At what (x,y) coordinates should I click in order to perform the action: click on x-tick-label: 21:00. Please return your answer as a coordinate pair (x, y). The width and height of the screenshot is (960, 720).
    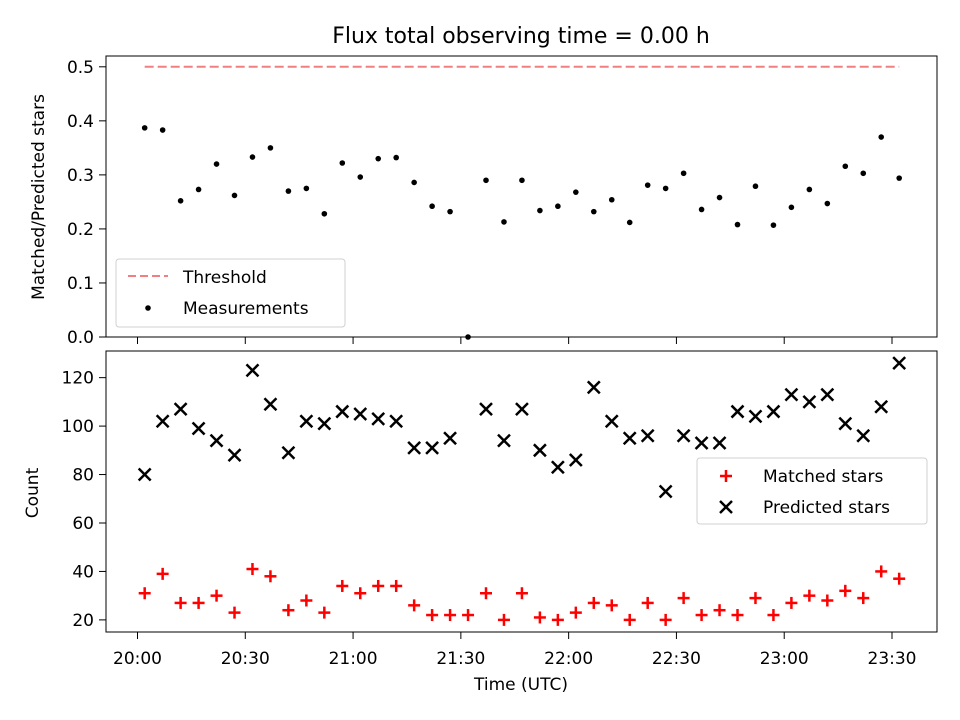
    Looking at the image, I should click on (353, 659).